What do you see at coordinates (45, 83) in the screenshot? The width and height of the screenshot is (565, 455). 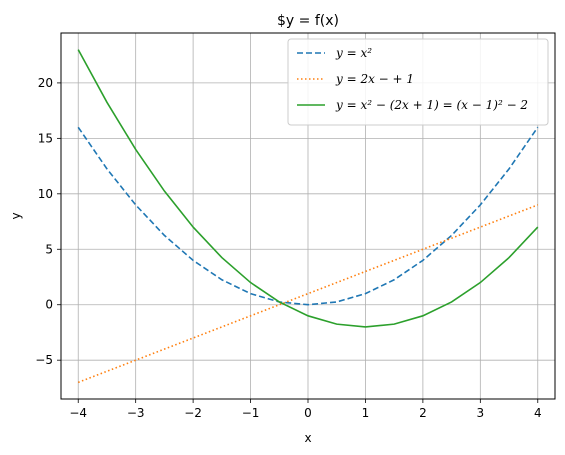 I see `y-tick-label: 20` at bounding box center [45, 83].